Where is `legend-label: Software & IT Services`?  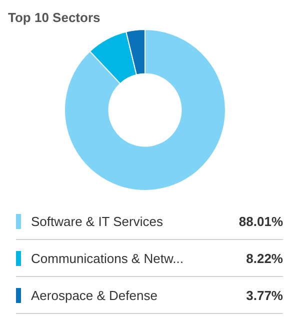
legend-label: Software & IT Services is located at coordinates (97, 221).